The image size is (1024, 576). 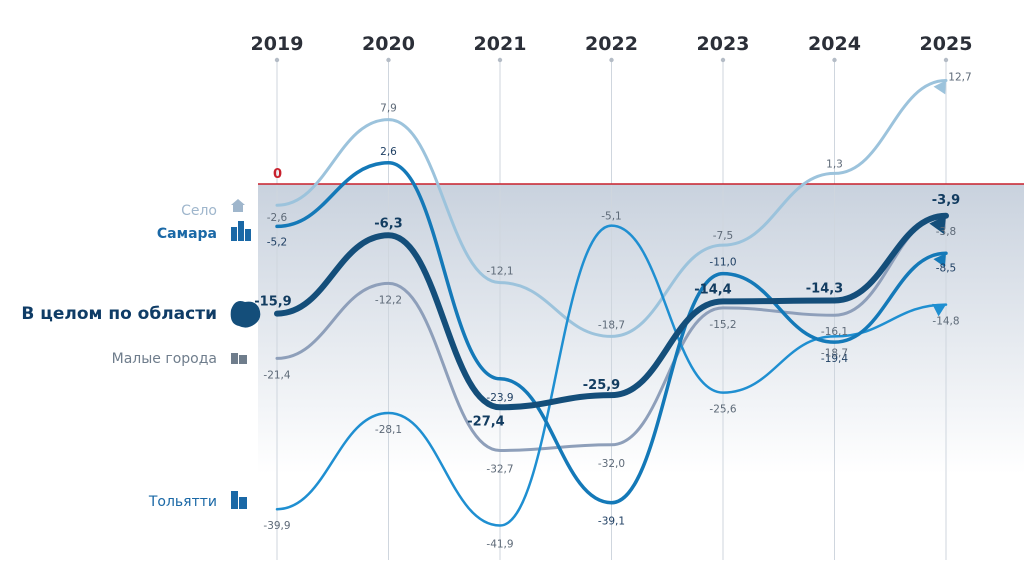 What do you see at coordinates (601, 385) in the screenshot?
I see `data-label: -25,9` at bounding box center [601, 385].